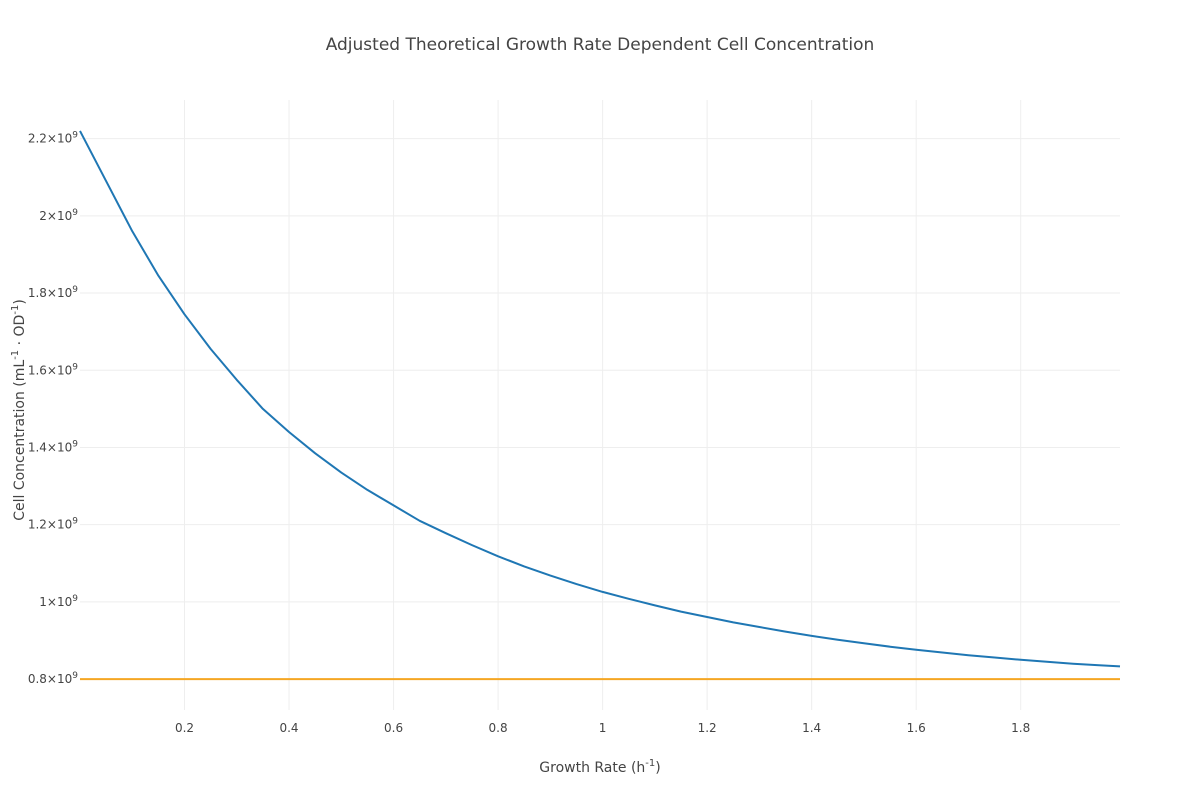 This screenshot has width=1200, height=800. What do you see at coordinates (650, 763) in the screenshot?
I see `x-axis-title-sup: -1` at bounding box center [650, 763].